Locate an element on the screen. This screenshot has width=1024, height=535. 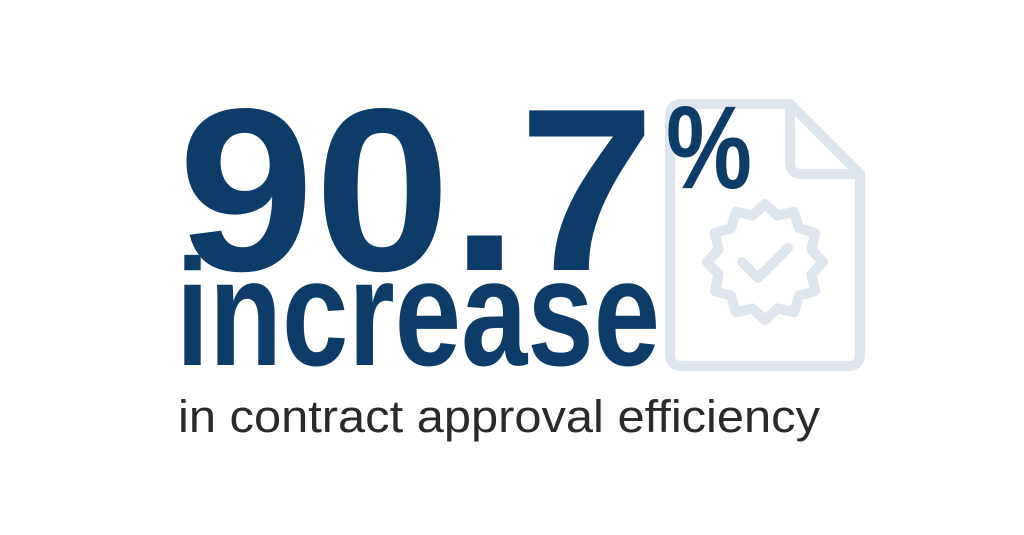
document-icon is located at coordinates (765, 235).